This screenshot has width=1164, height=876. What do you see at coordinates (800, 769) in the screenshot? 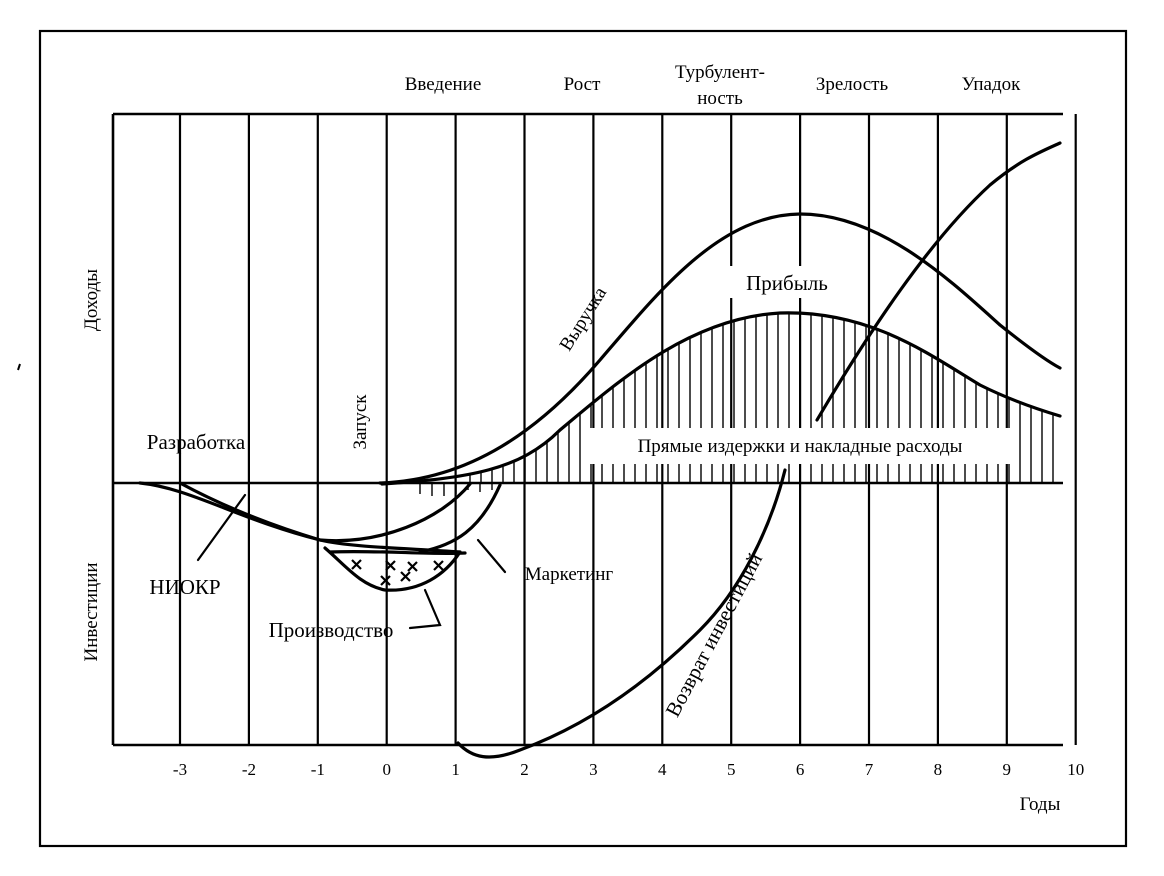
I see `x-tick-label: 6` at bounding box center [800, 769].